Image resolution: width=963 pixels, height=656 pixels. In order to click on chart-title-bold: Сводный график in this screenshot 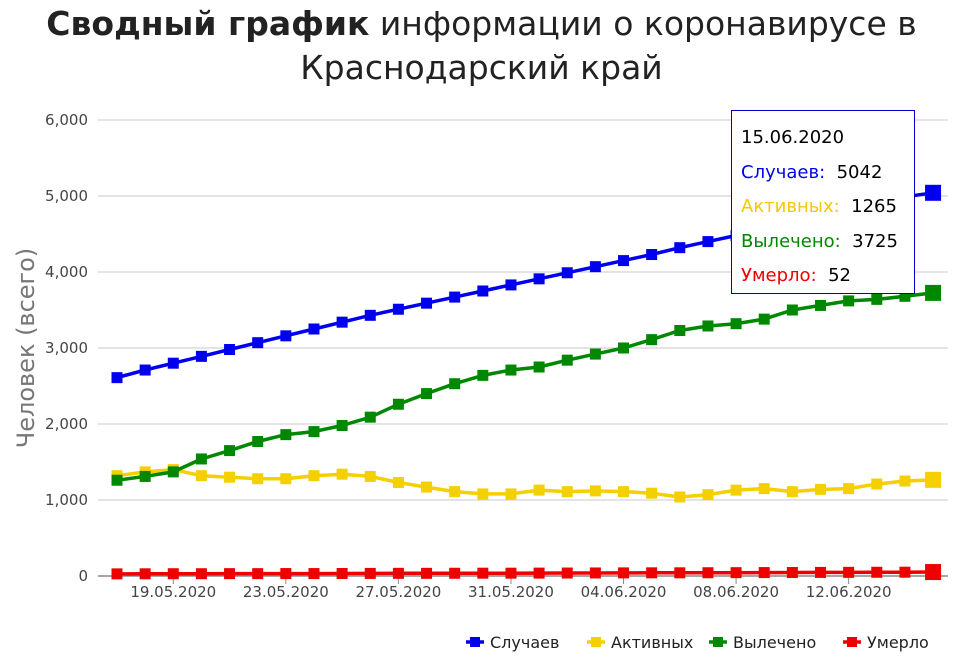, I will do `click(208, 23)`.